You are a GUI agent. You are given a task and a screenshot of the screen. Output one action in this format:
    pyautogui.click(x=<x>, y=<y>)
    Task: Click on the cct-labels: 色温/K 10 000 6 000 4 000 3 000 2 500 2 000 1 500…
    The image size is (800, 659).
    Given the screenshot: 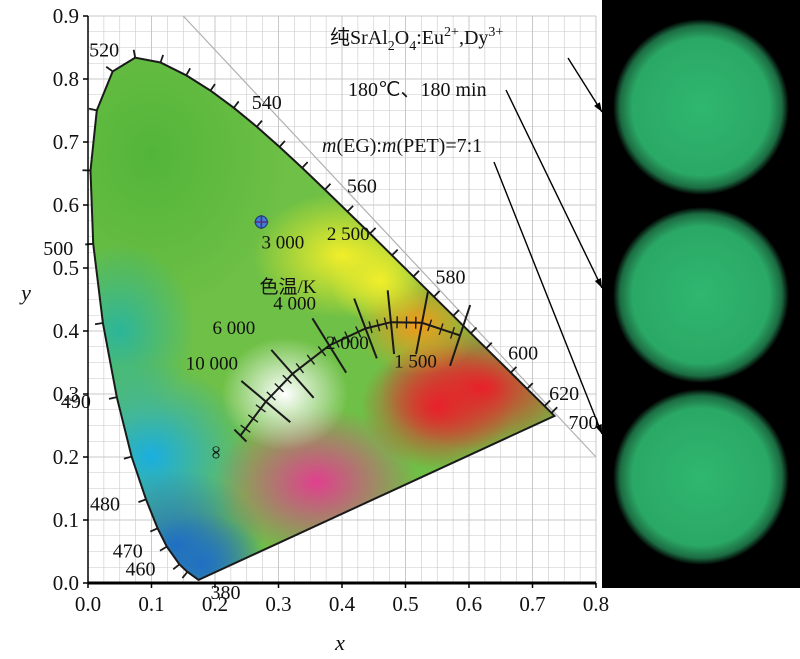 What is the action you would take?
    pyautogui.click(x=311, y=341)
    